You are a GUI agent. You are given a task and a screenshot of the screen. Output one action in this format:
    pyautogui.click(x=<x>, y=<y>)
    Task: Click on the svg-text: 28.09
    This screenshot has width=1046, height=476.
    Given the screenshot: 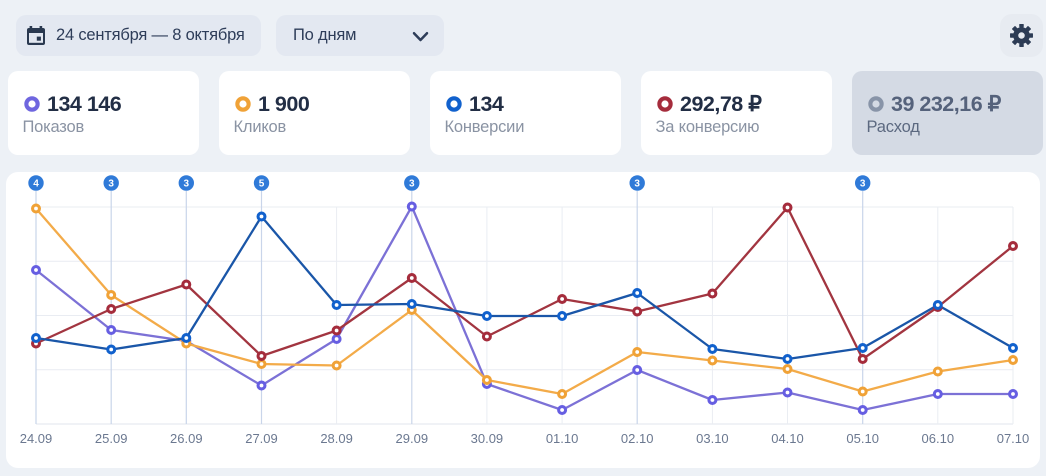 What is the action you would take?
    pyautogui.click(x=336, y=438)
    